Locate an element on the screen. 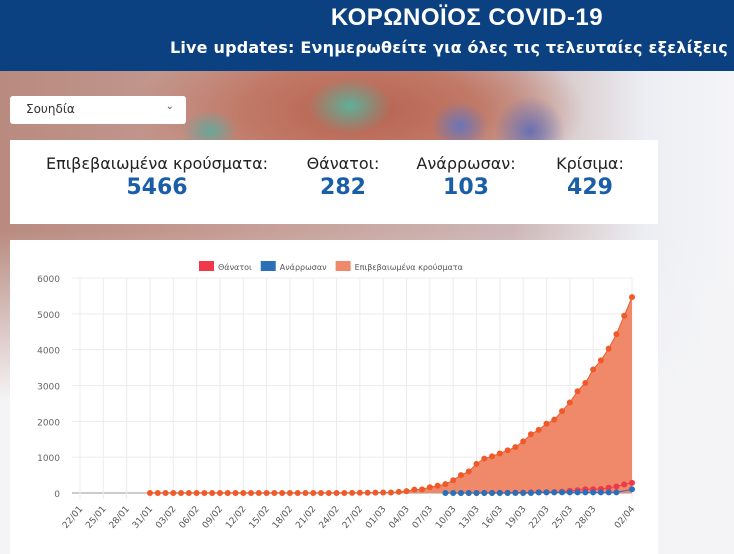  stat-confirmed: Επιβεβαιωμένα κρούσματα: 5466 is located at coordinates (157, 177).